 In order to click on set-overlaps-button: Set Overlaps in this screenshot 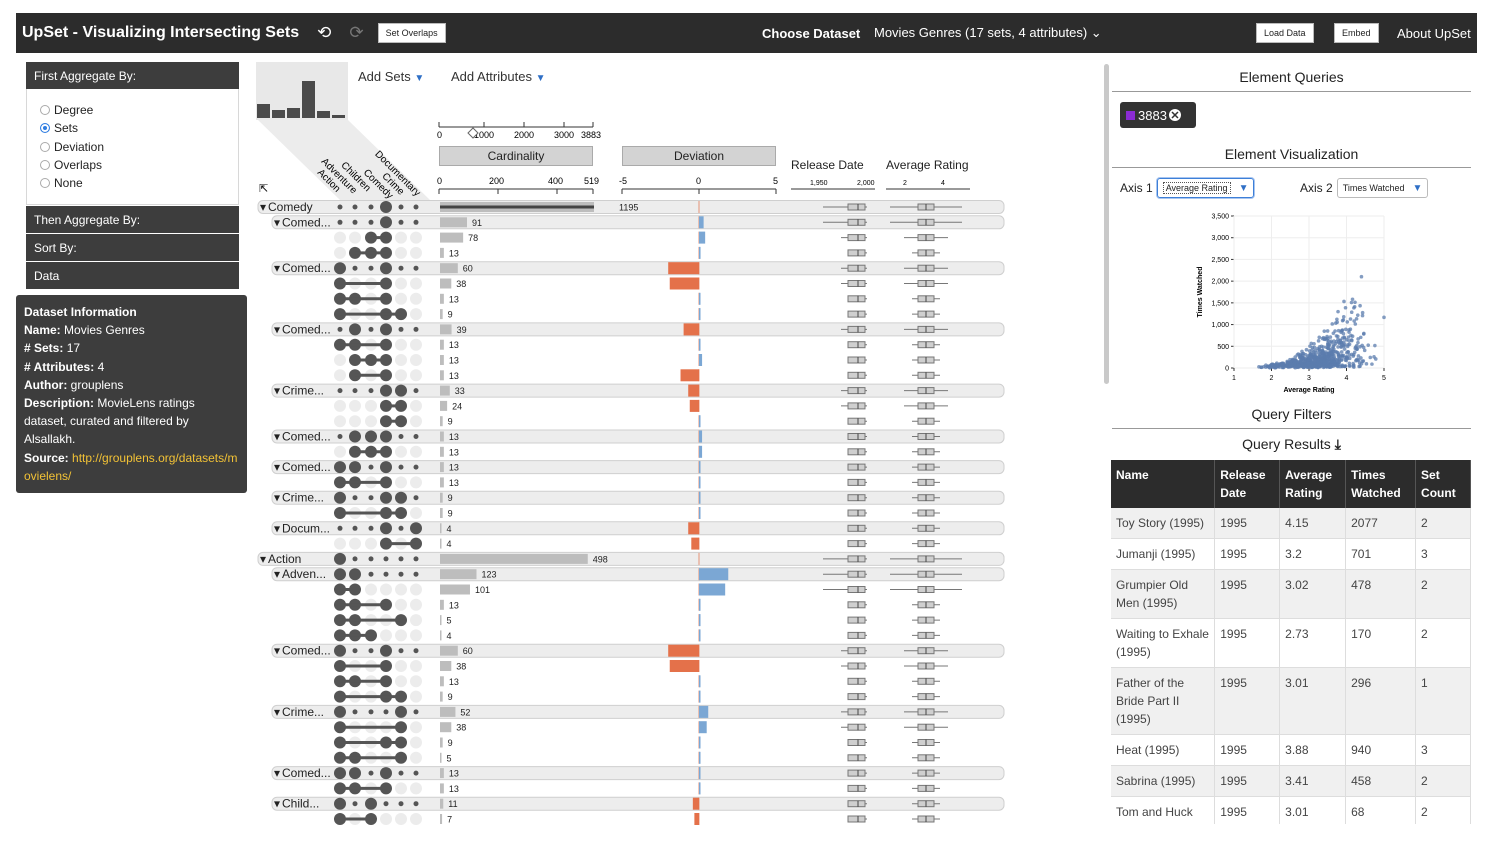, I will do `click(411, 33)`.